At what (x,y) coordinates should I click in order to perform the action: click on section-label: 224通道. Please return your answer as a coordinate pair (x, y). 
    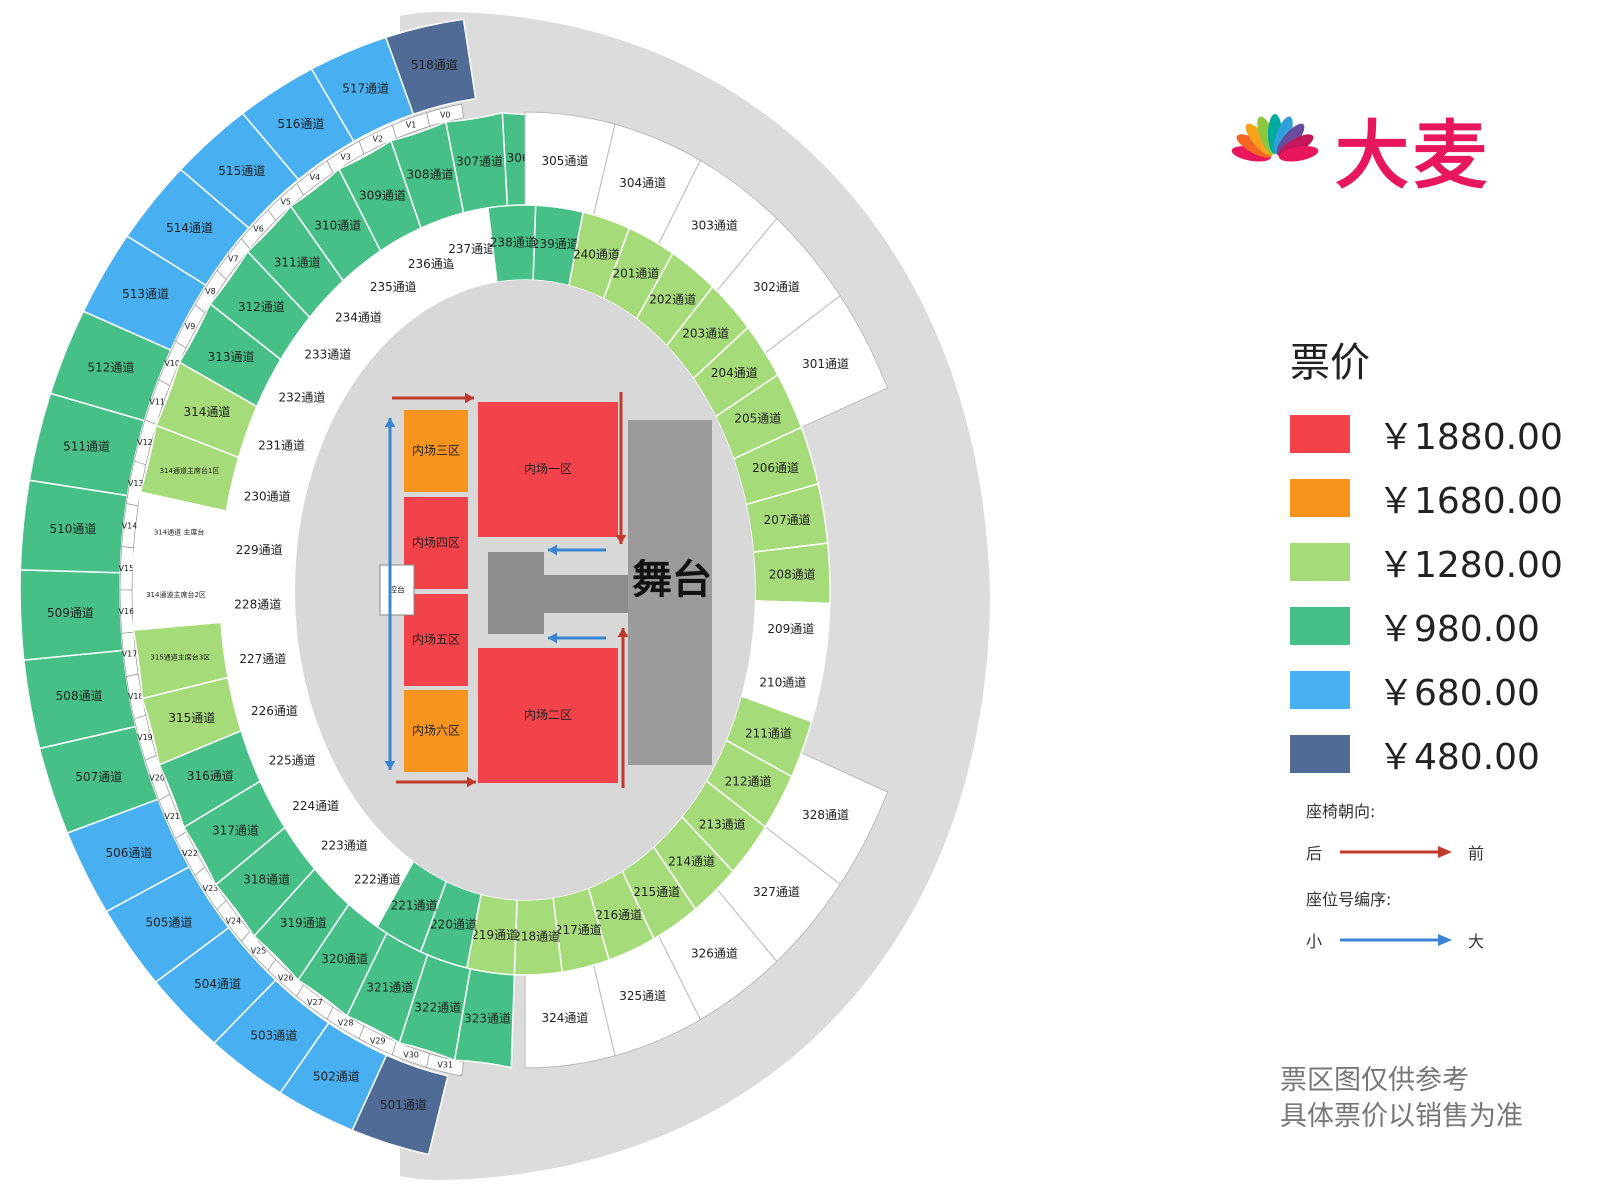
    Looking at the image, I should click on (315, 806).